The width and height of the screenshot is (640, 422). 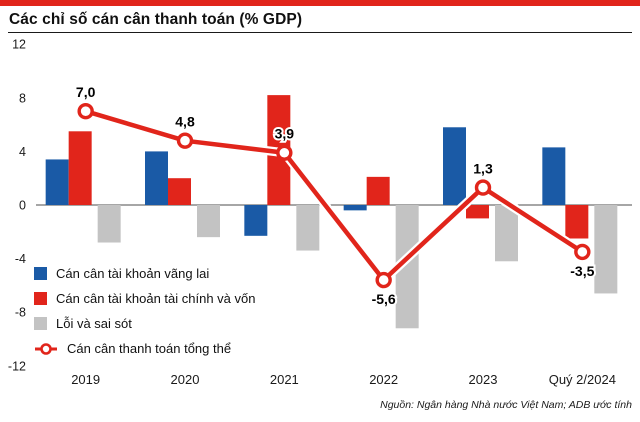 I want to click on line-data-label: 4,8, so click(x=185, y=122).